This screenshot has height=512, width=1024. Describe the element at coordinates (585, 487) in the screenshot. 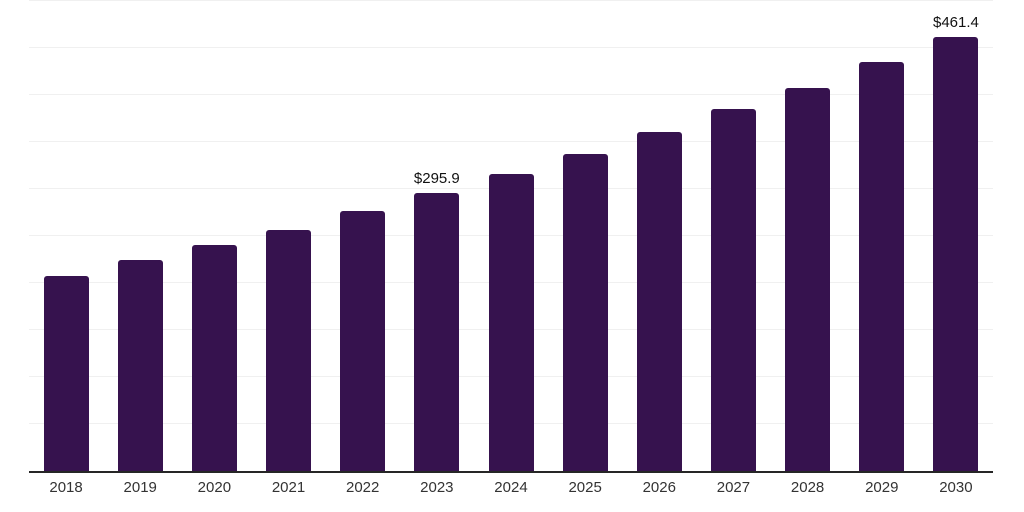

I see `x-tick-label-2025: 2025` at that location.